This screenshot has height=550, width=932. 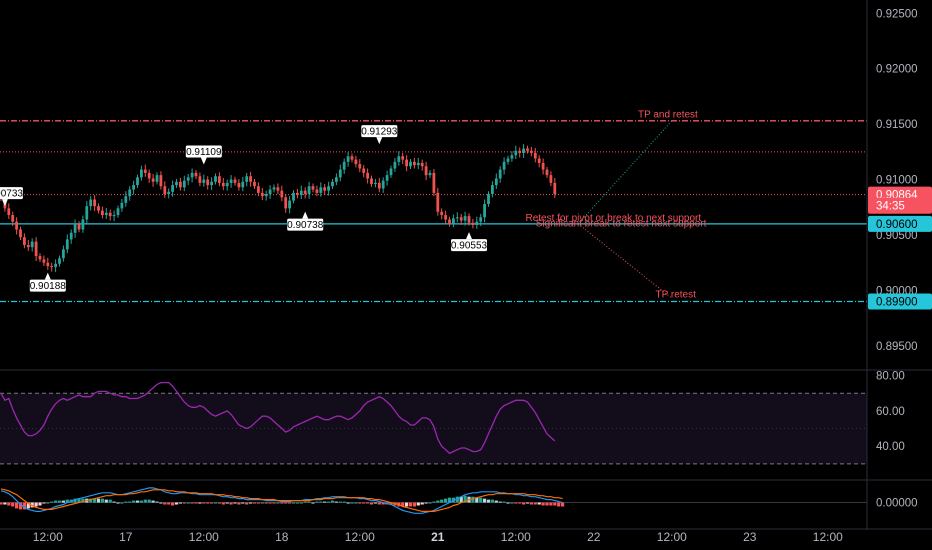 I want to click on macd-signal-line, so click(x=281, y=500).